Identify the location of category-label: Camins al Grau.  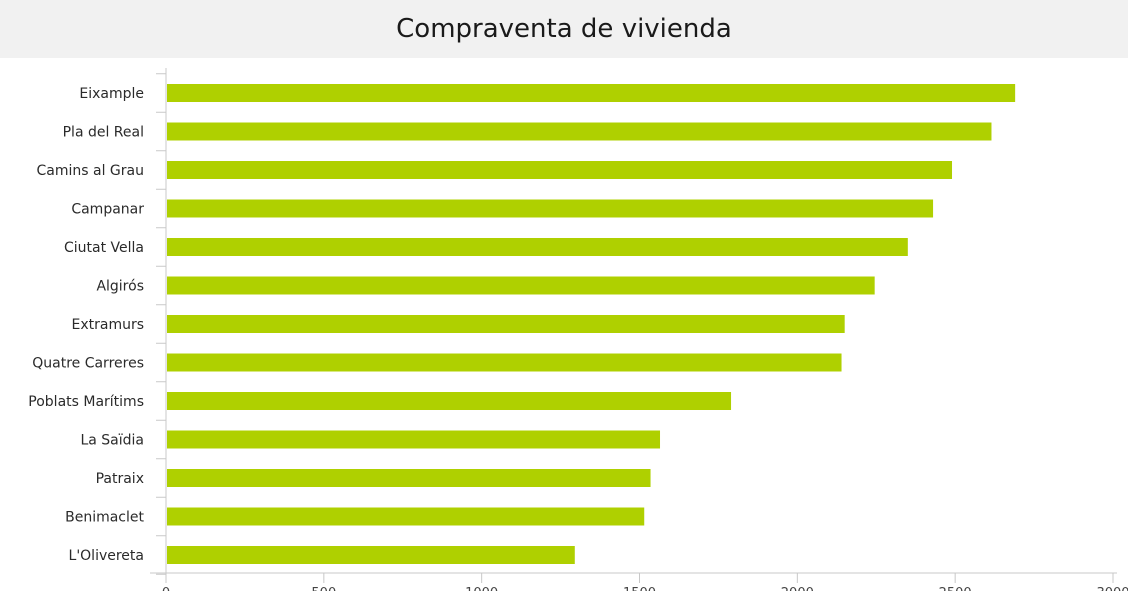
(90, 171).